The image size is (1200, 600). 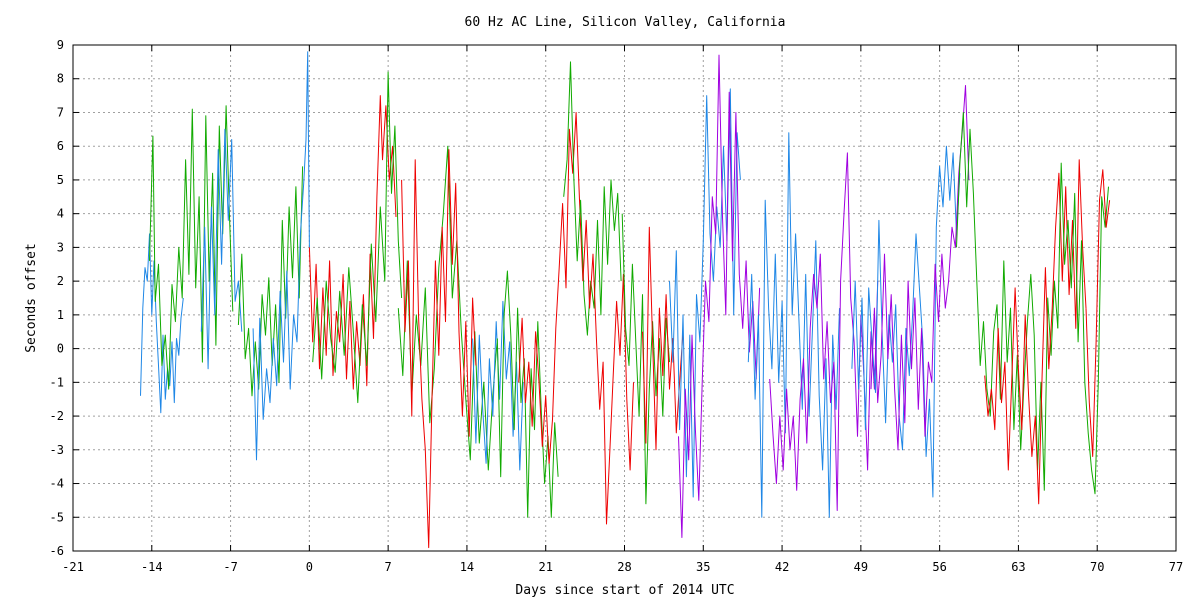 I want to click on x-tick-label: -21, so click(x=73, y=567).